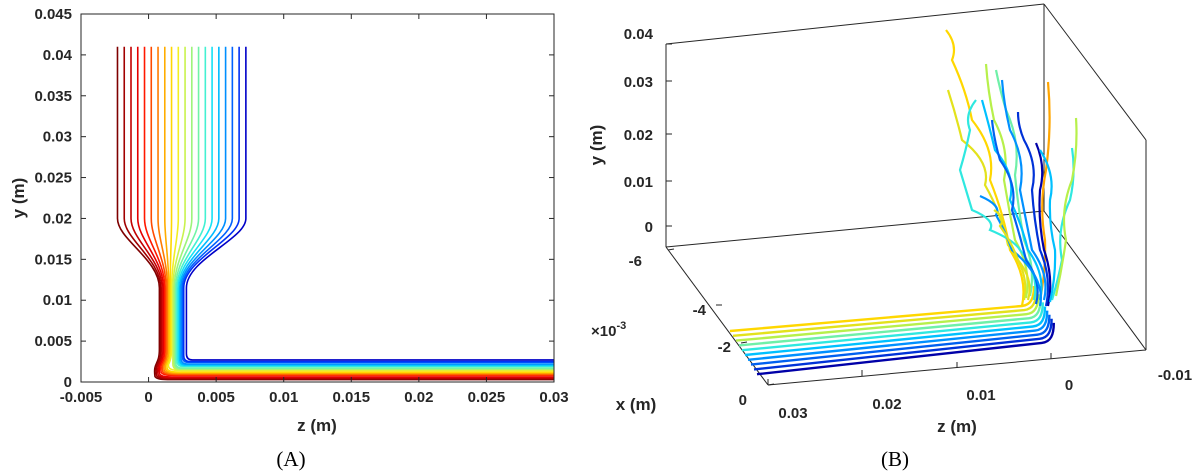 This screenshot has height=475, width=1200. I want to click on x-exponent-base: ×10, so click(603, 331).